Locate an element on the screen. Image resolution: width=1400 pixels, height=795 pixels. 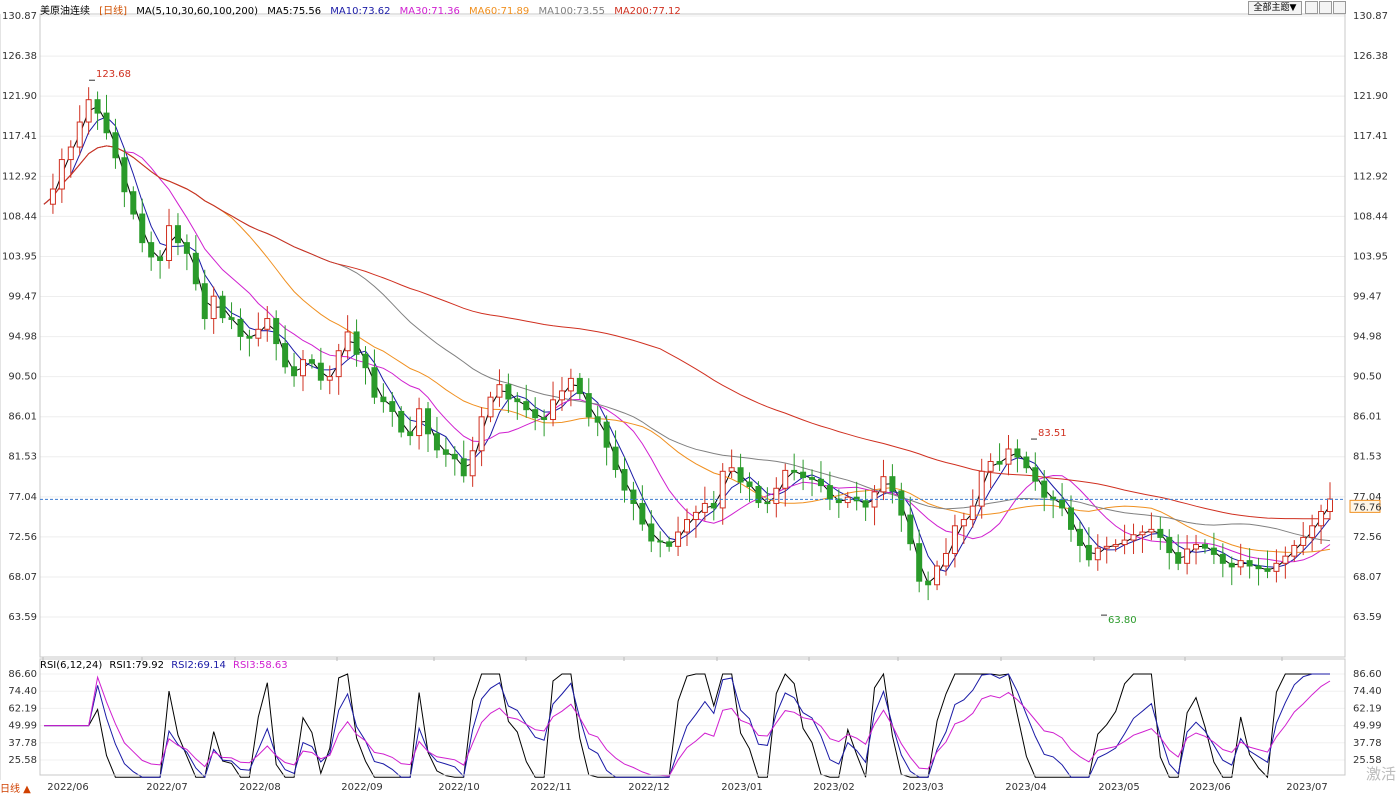
price-tick-label-right: 99.47 is located at coordinates (1367, 296).